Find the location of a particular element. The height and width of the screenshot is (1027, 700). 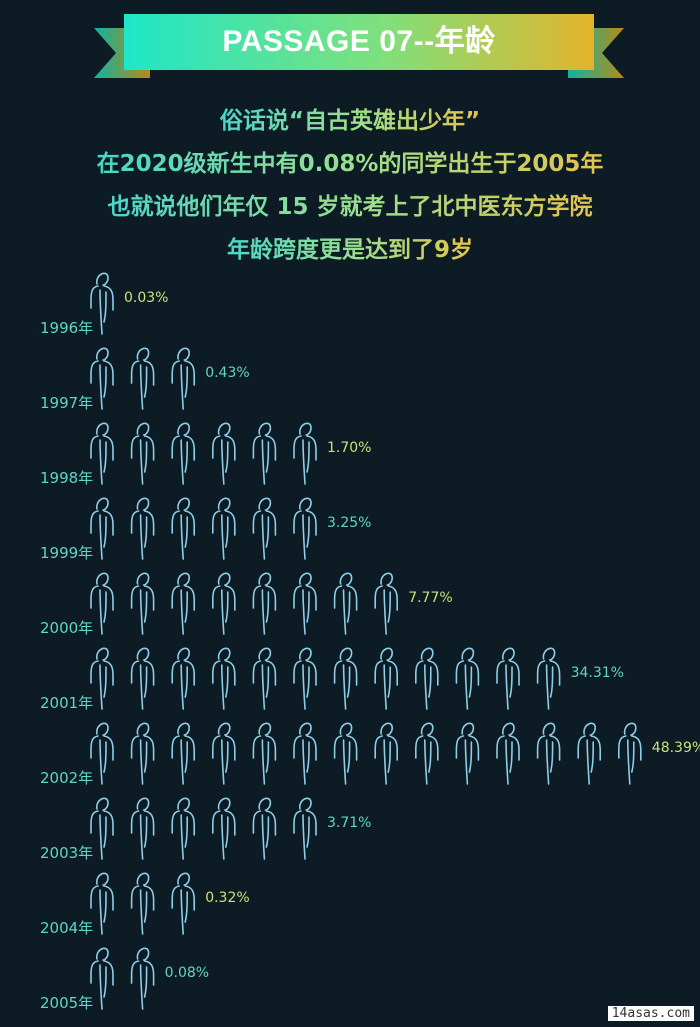

year-label: 1998年 is located at coordinates (66, 478).